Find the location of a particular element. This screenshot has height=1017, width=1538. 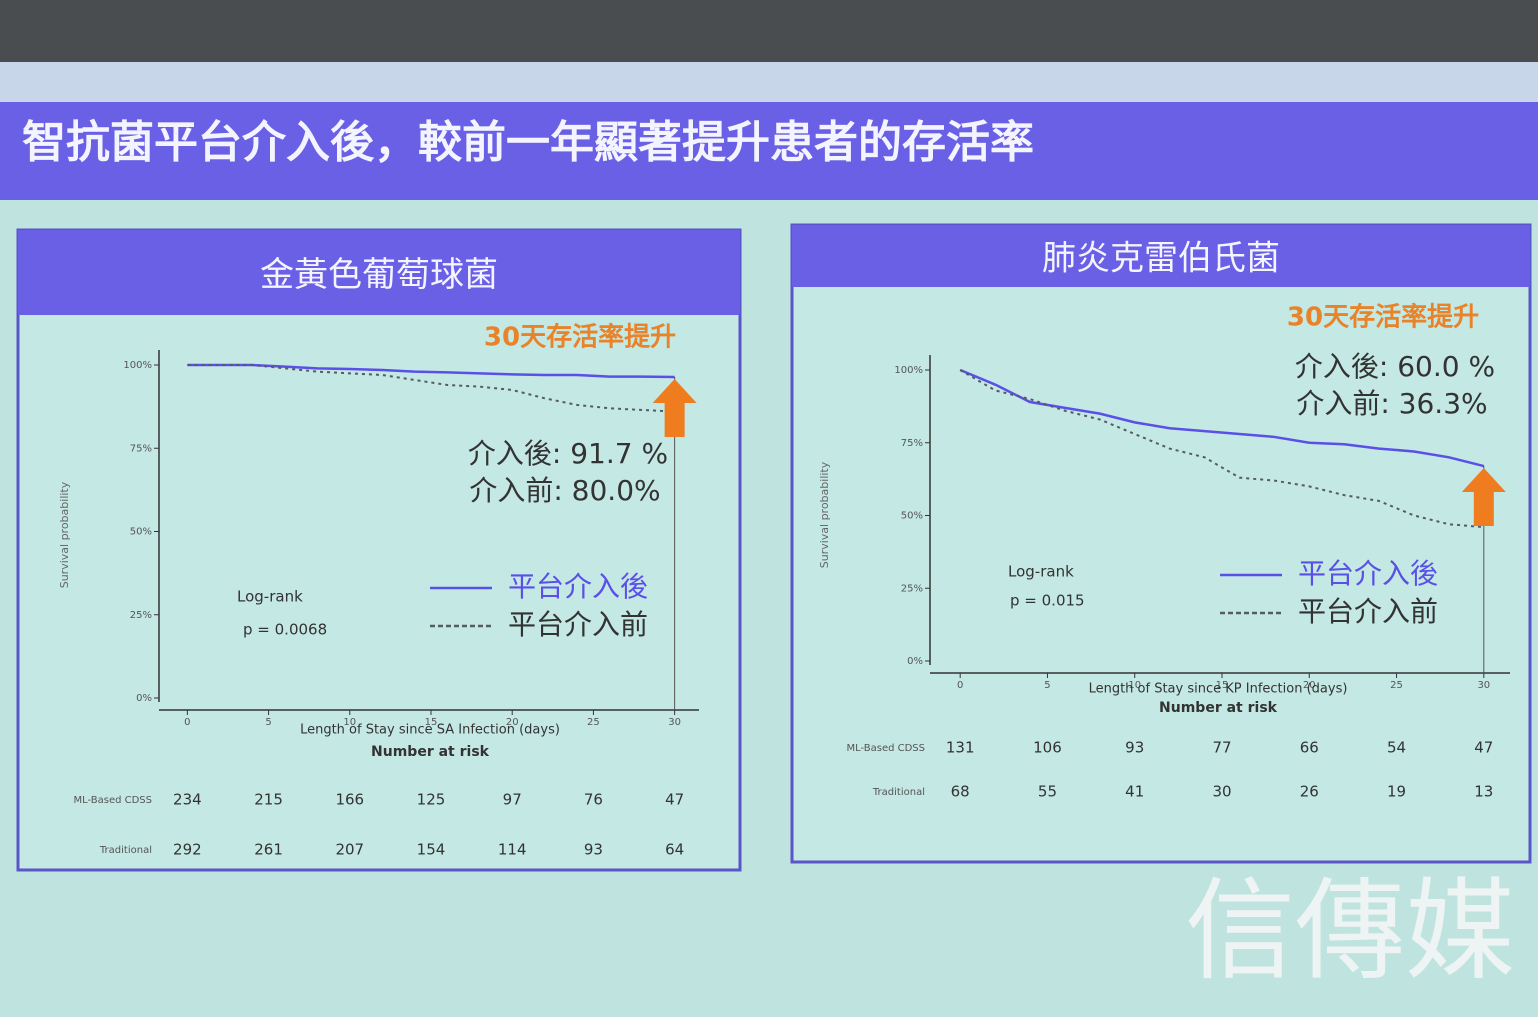

panel-title: 金黃色葡萄球菌 is located at coordinates (379, 275).